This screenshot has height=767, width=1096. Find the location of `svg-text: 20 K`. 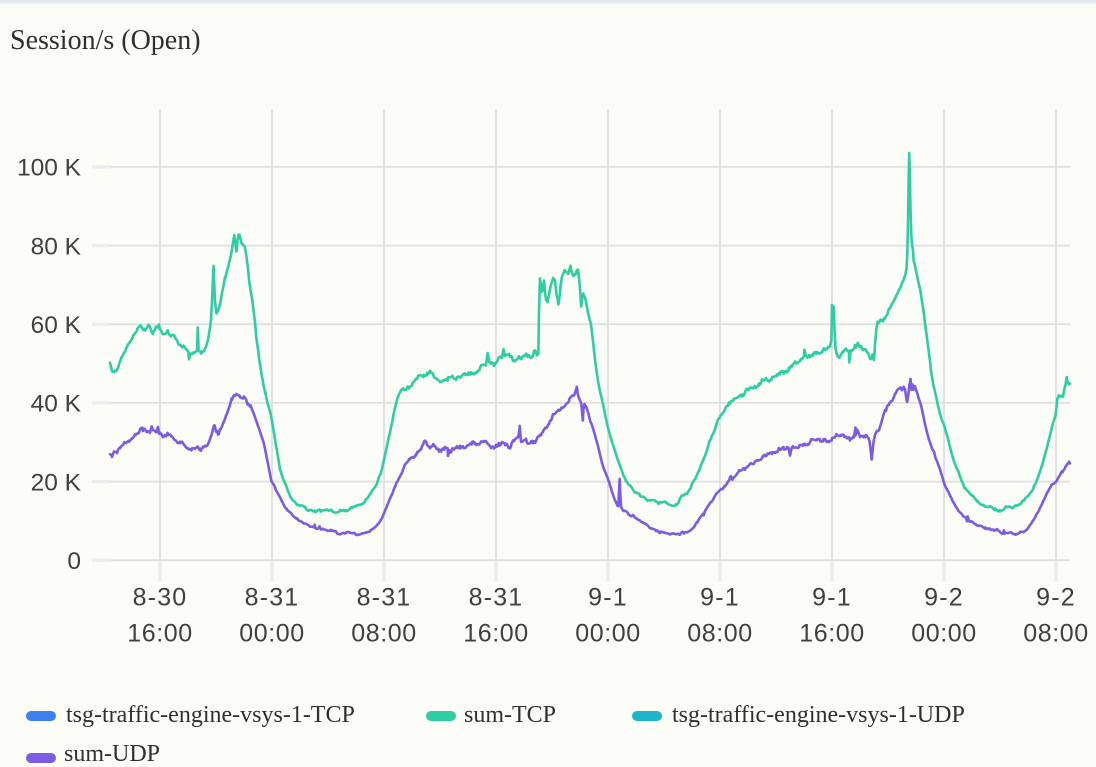

svg-text: 20 K is located at coordinates (56, 482).